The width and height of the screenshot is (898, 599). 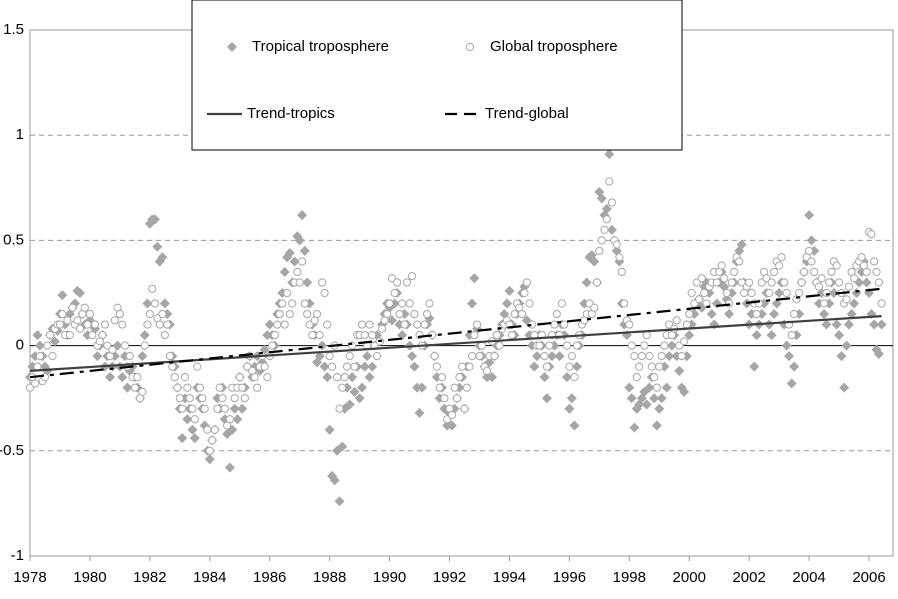 What do you see at coordinates (527, 113) in the screenshot?
I see `legend-label: Trend-global` at bounding box center [527, 113].